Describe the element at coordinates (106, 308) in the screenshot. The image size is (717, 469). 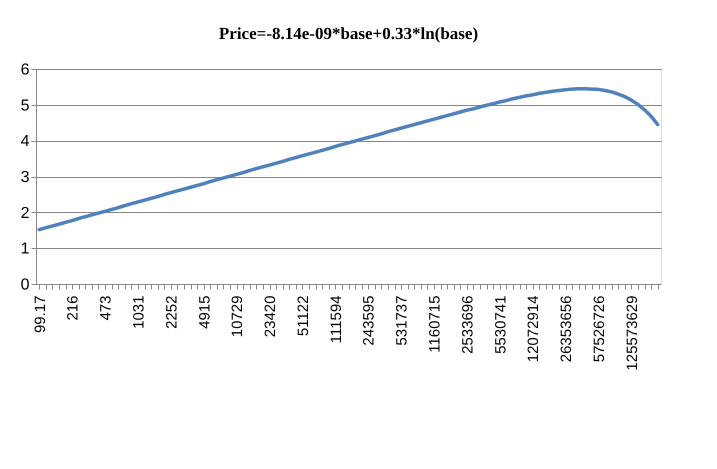
I see `x-tick-label: 473` at that location.